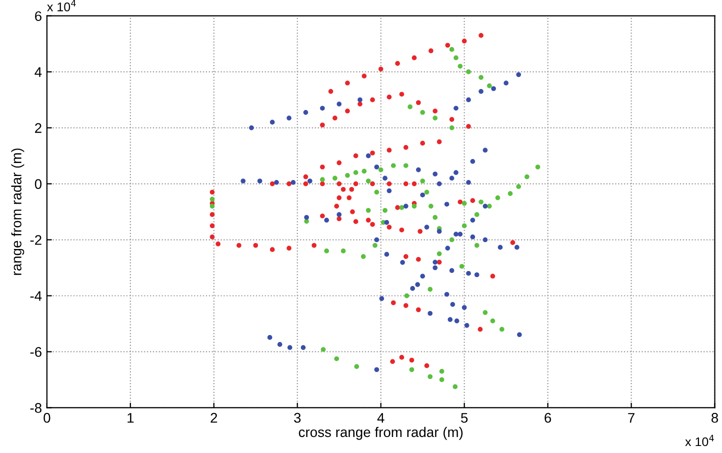  What do you see at coordinates (464, 418) in the screenshot?
I see `x-tick-label: 5` at bounding box center [464, 418].